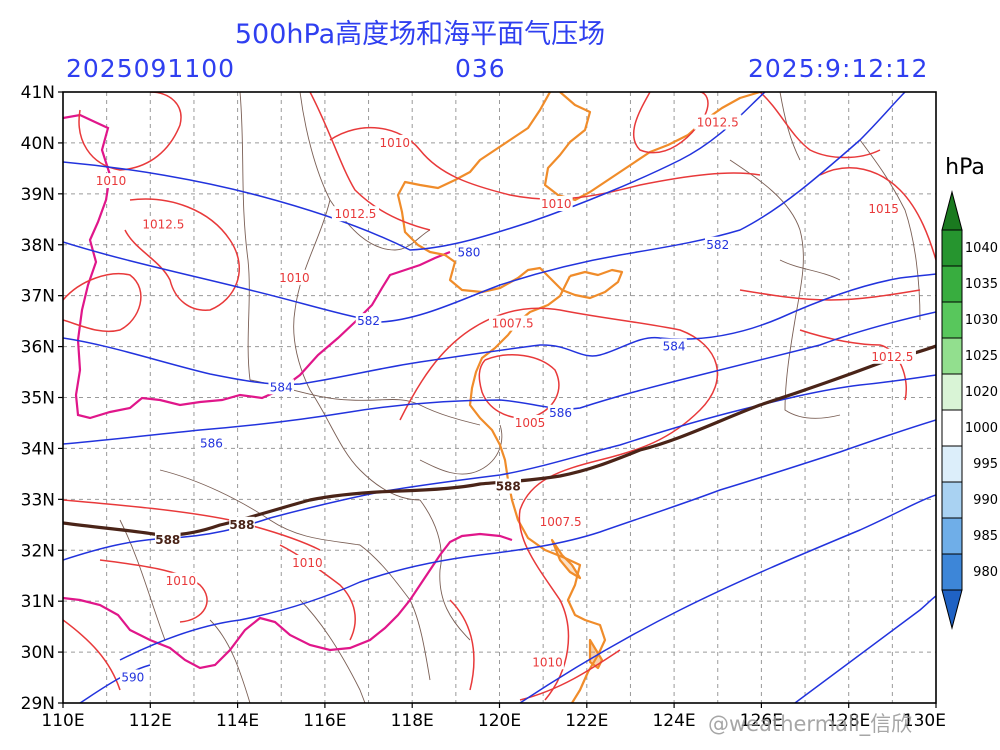 This screenshot has height=750, width=1000. I want to click on lon-tick-label: 110E, so click(62, 721).